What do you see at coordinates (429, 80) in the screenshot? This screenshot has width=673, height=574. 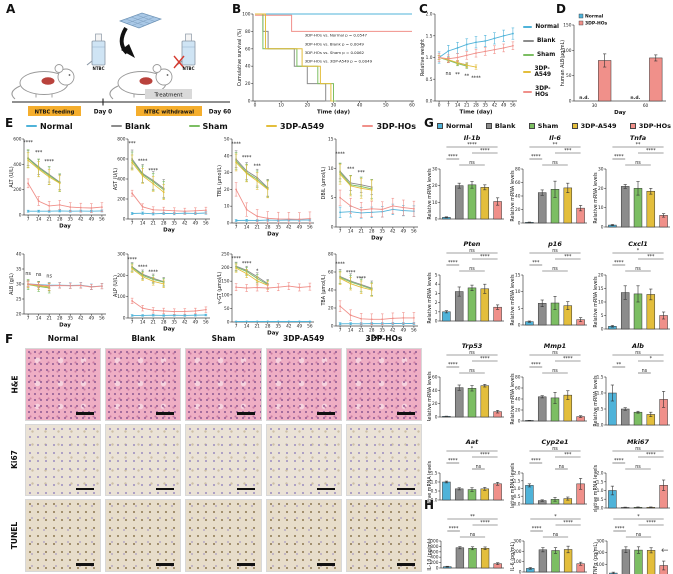 I see `svg-text: 0.5` at bounding box center [429, 80].